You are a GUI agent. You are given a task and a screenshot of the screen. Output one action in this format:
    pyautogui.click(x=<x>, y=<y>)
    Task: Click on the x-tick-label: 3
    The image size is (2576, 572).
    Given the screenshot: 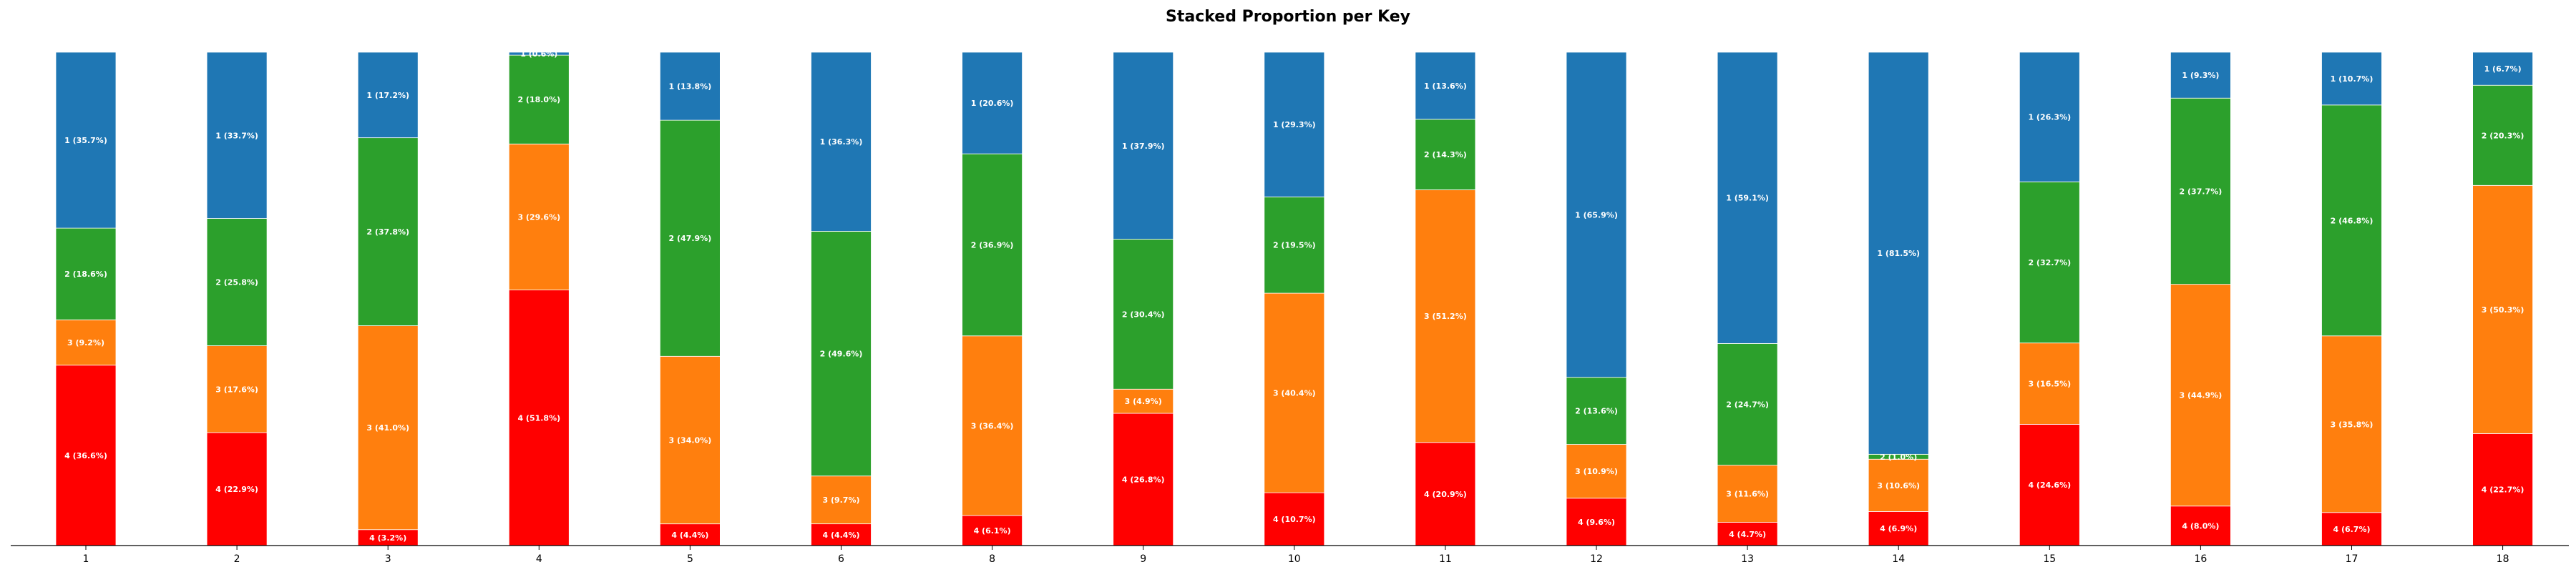 What is the action you would take?
    pyautogui.click(x=388, y=559)
    